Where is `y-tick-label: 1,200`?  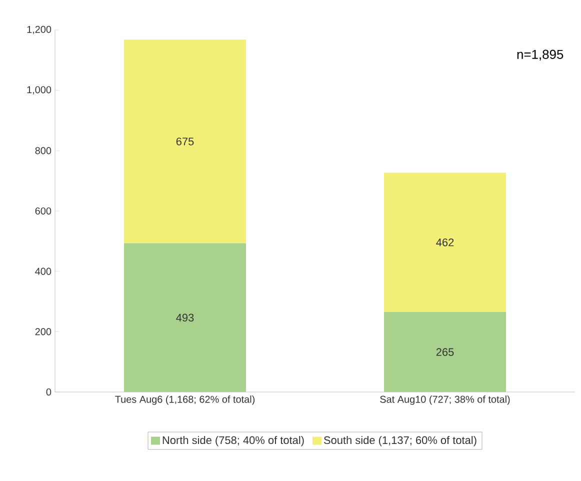 y-tick-label: 1,200 is located at coordinates (39, 30).